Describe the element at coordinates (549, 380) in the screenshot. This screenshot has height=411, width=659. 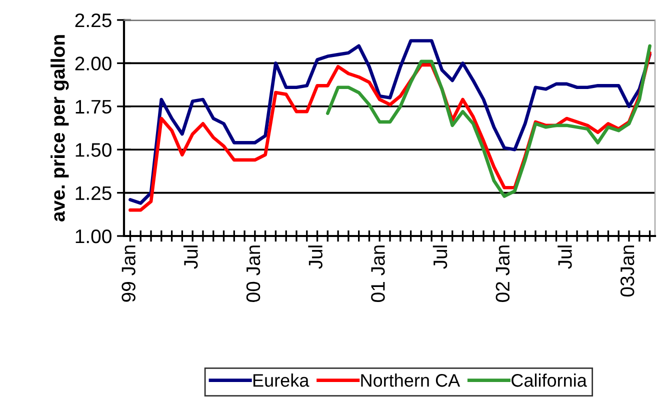
I see `legend-label: California` at that location.